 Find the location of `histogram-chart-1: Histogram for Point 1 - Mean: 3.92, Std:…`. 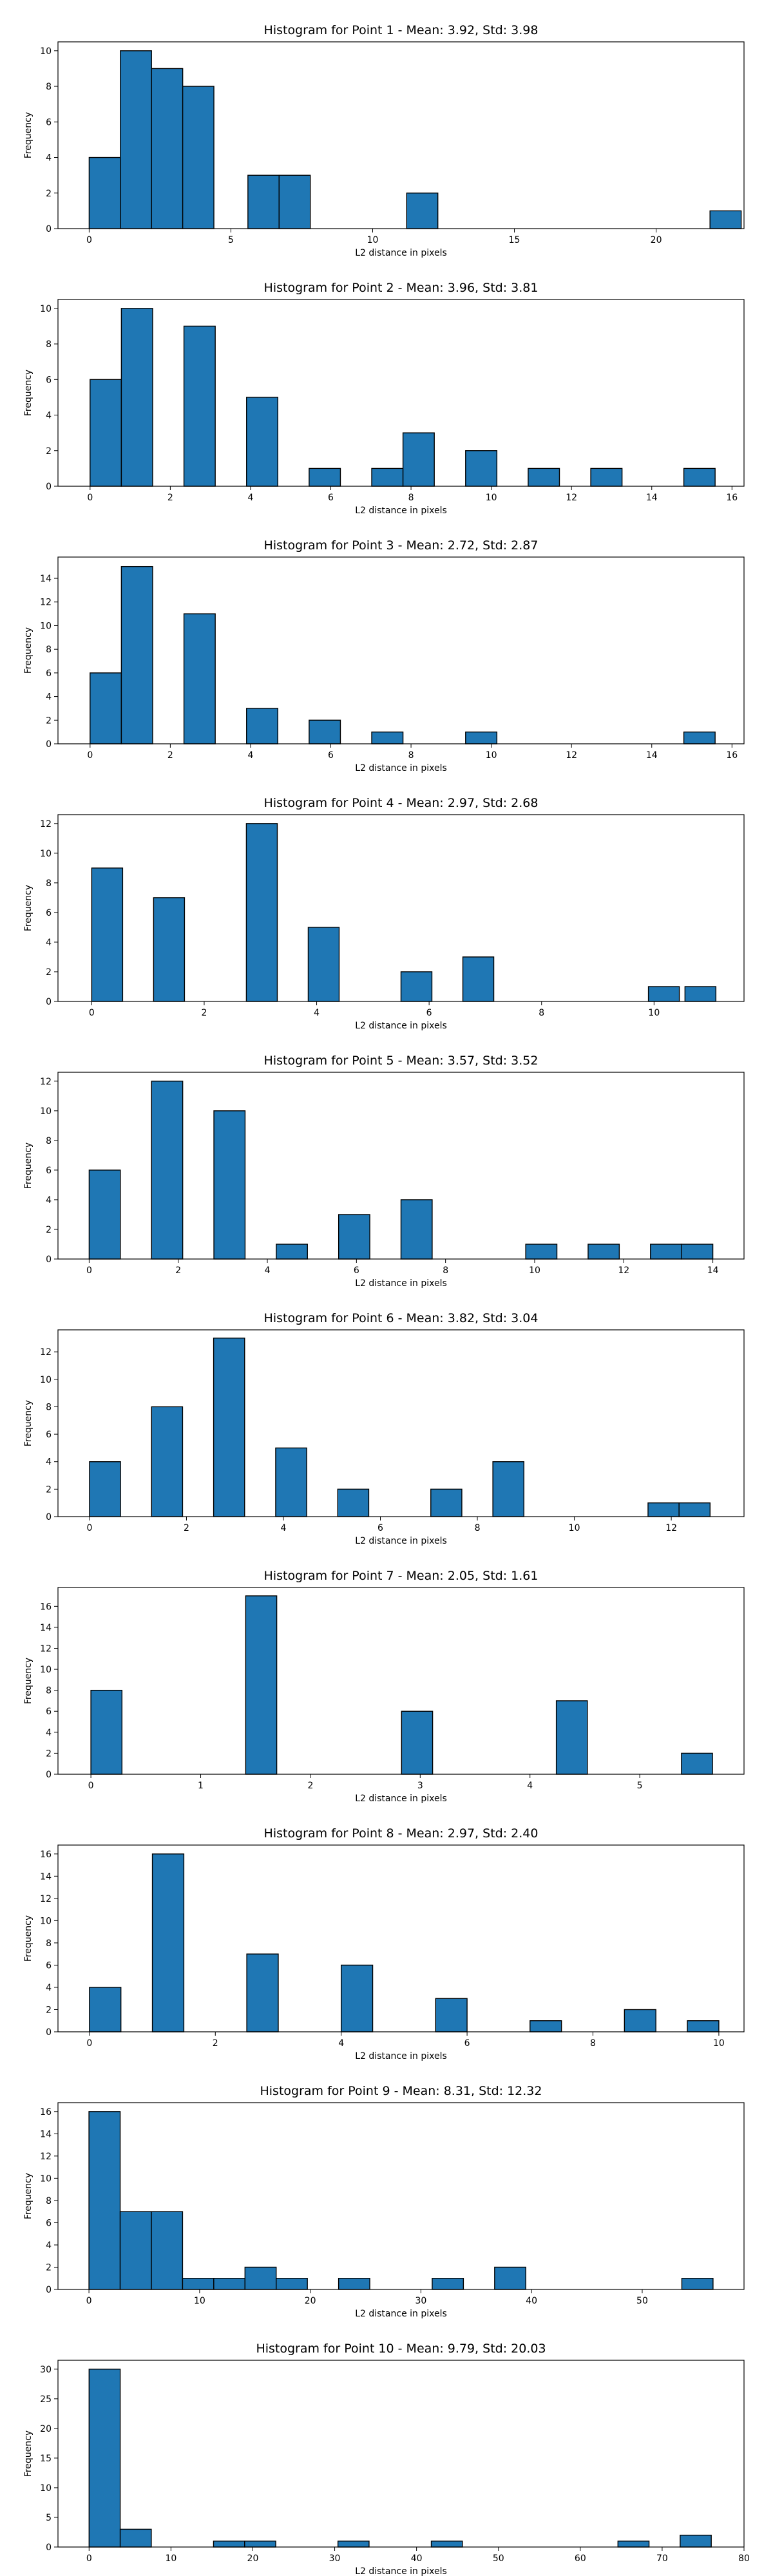

histogram-chart-1: Histogram for Point 1 - Mean: 3.92, Std:… is located at coordinates (384, 140).